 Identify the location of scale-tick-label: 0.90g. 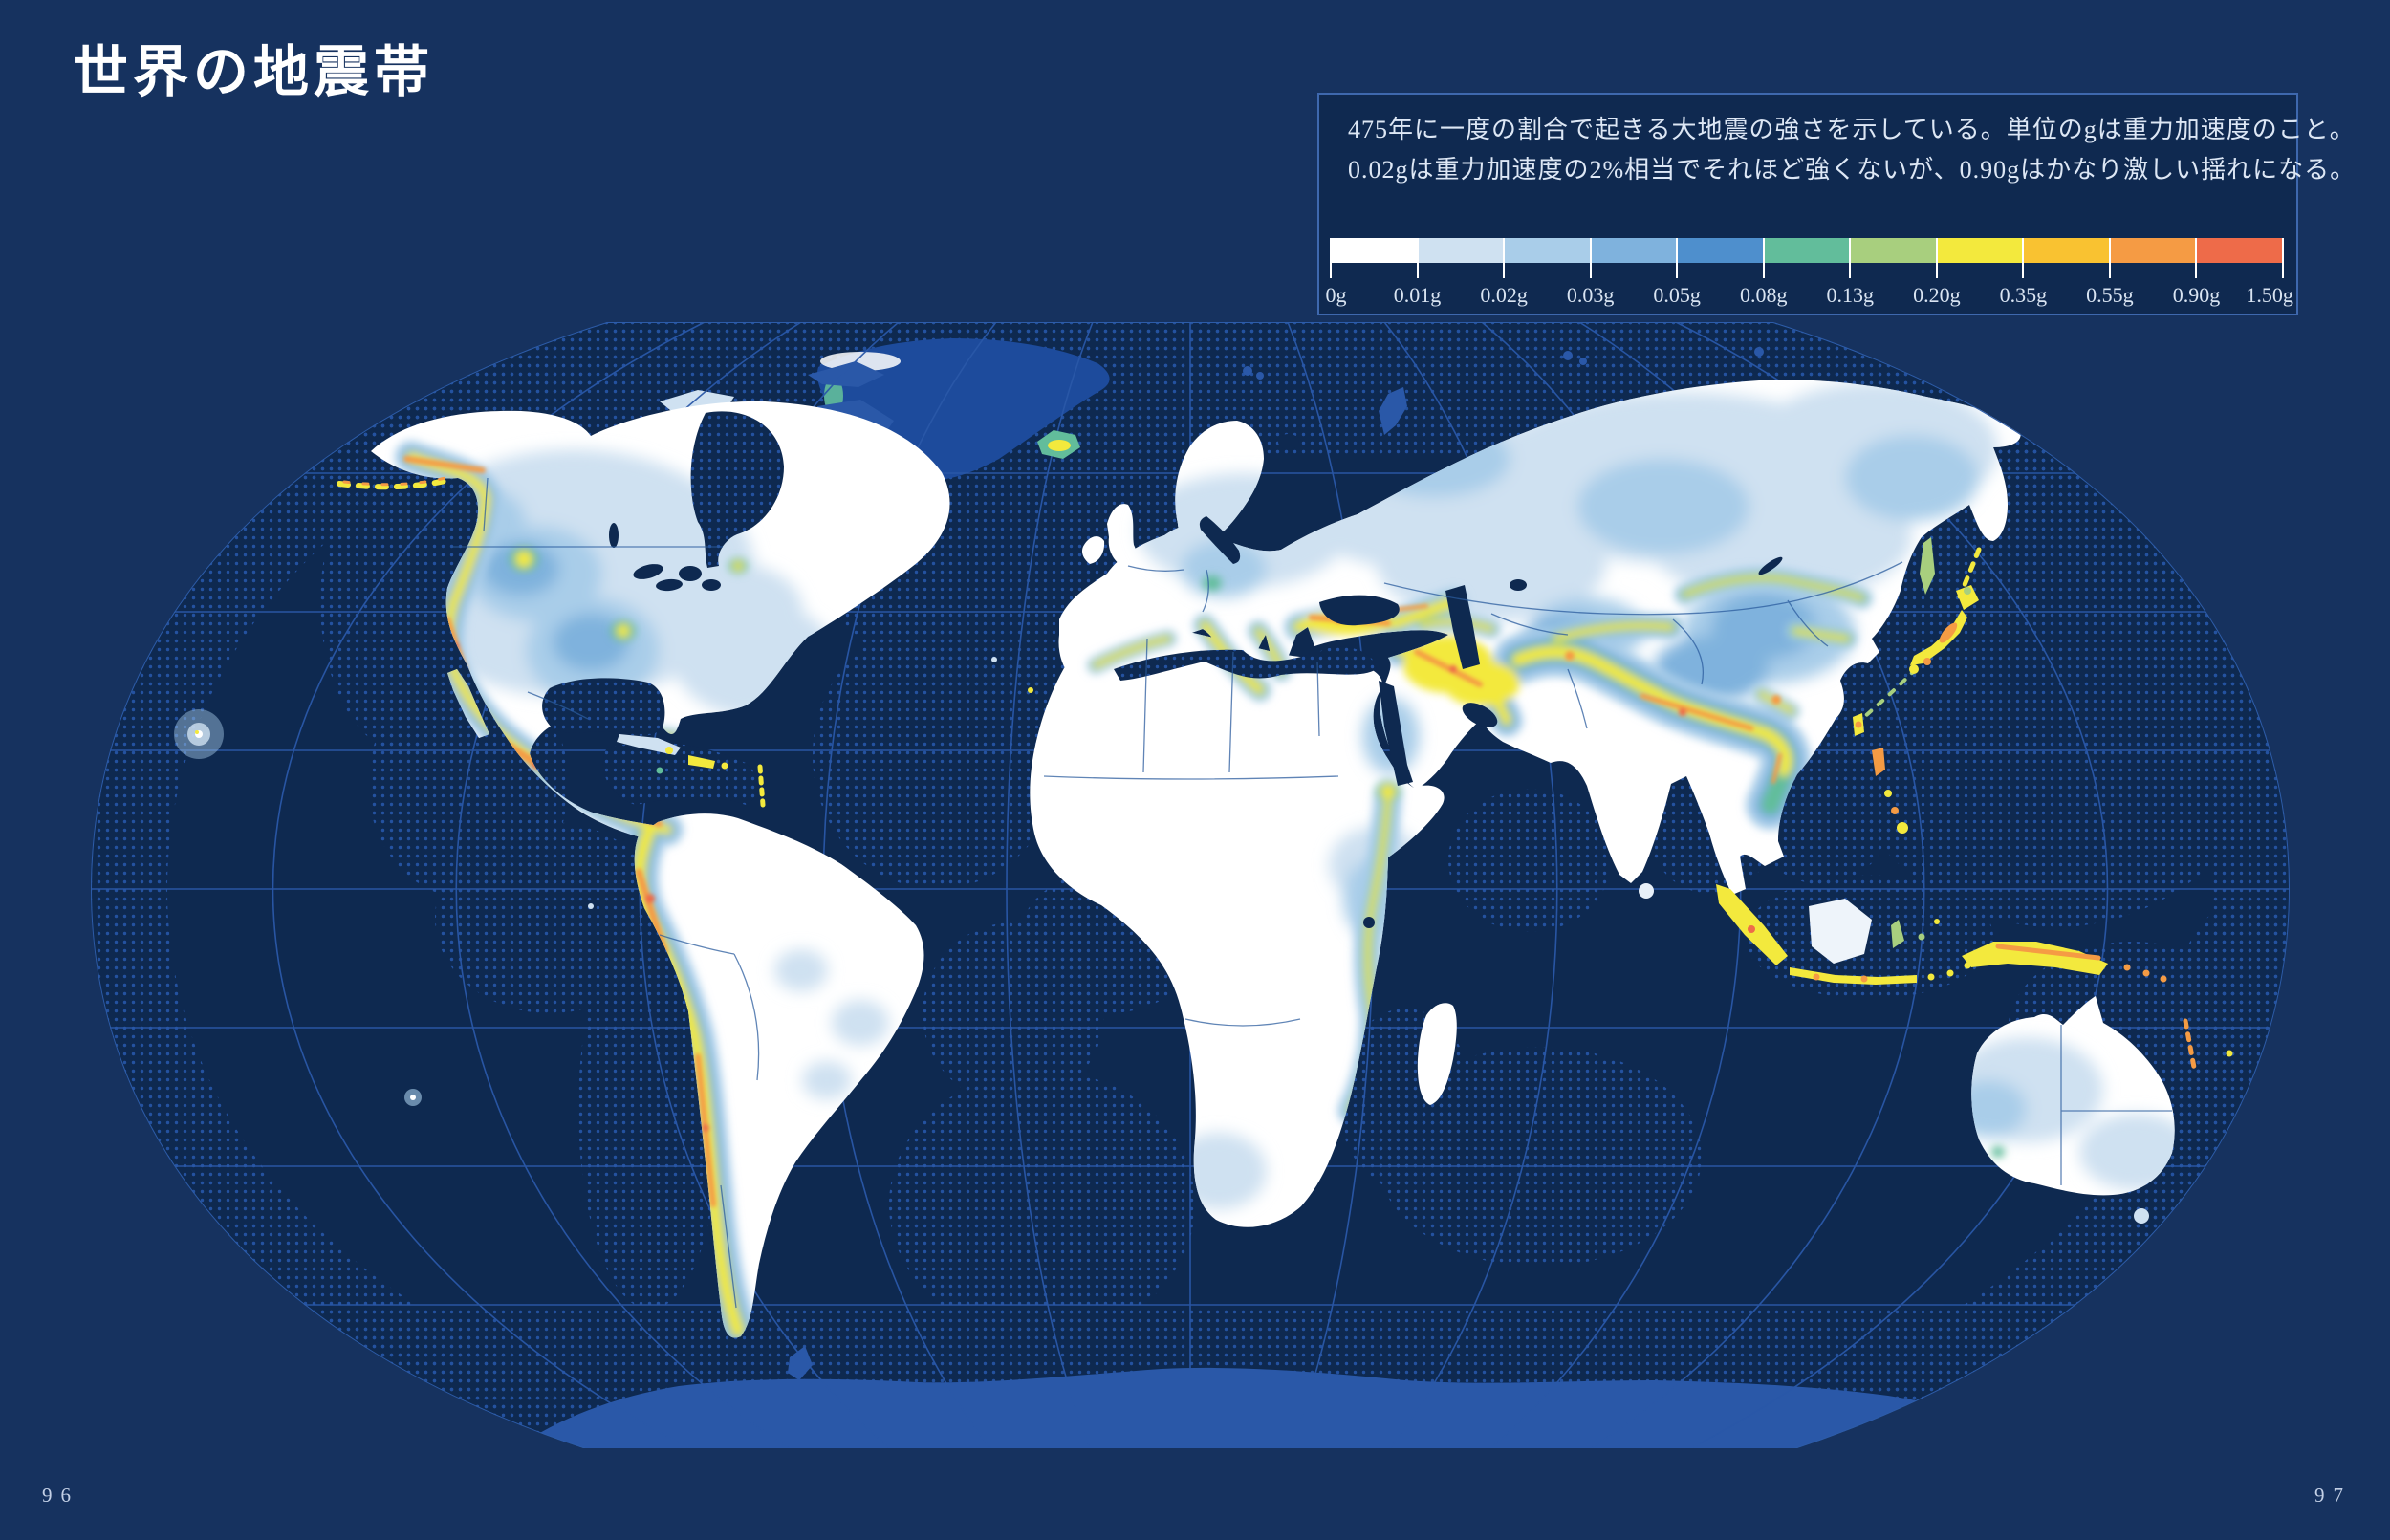
(2196, 295).